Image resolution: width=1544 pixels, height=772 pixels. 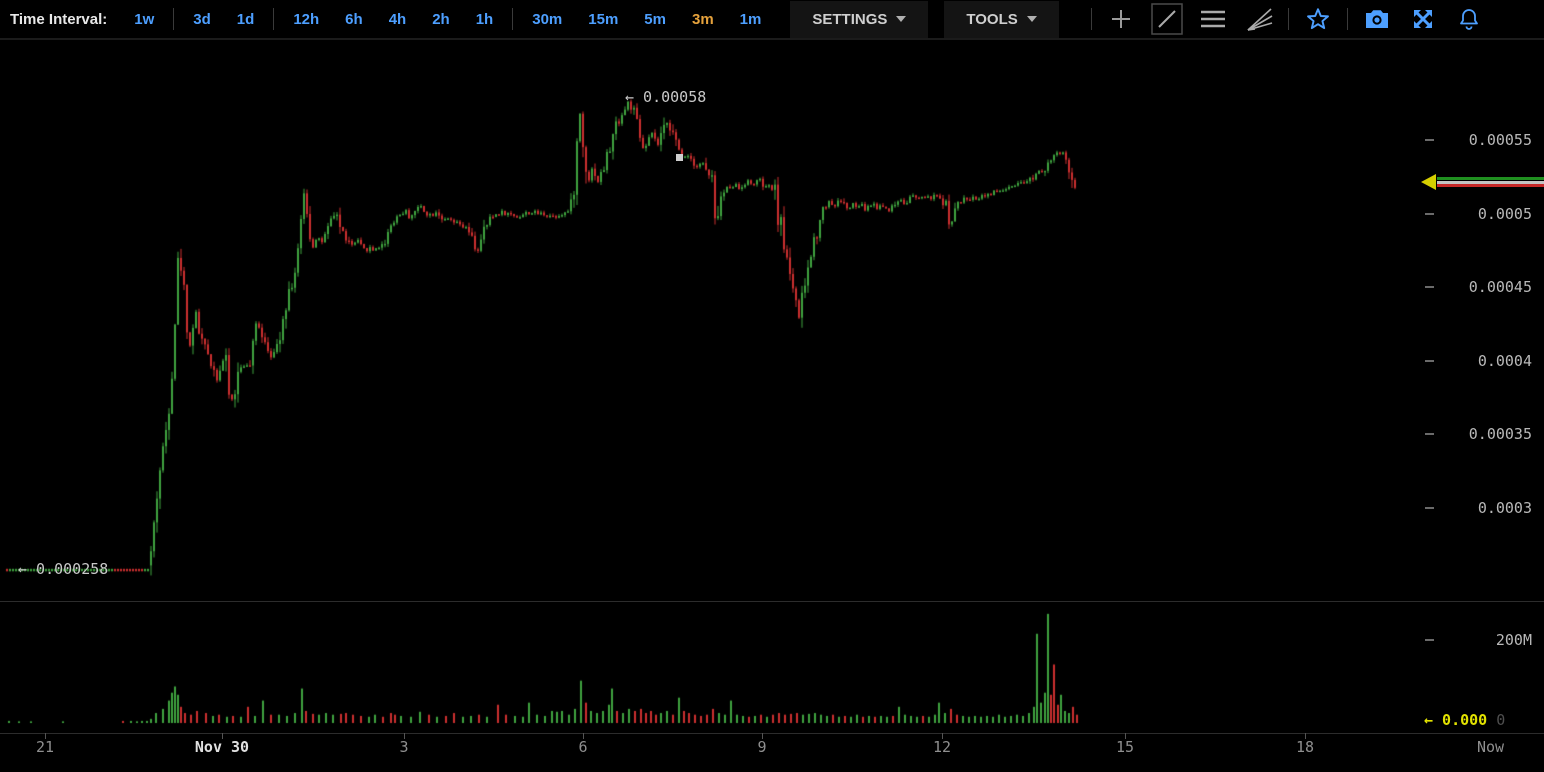 I want to click on current-price-line-green, so click(x=1490, y=178).